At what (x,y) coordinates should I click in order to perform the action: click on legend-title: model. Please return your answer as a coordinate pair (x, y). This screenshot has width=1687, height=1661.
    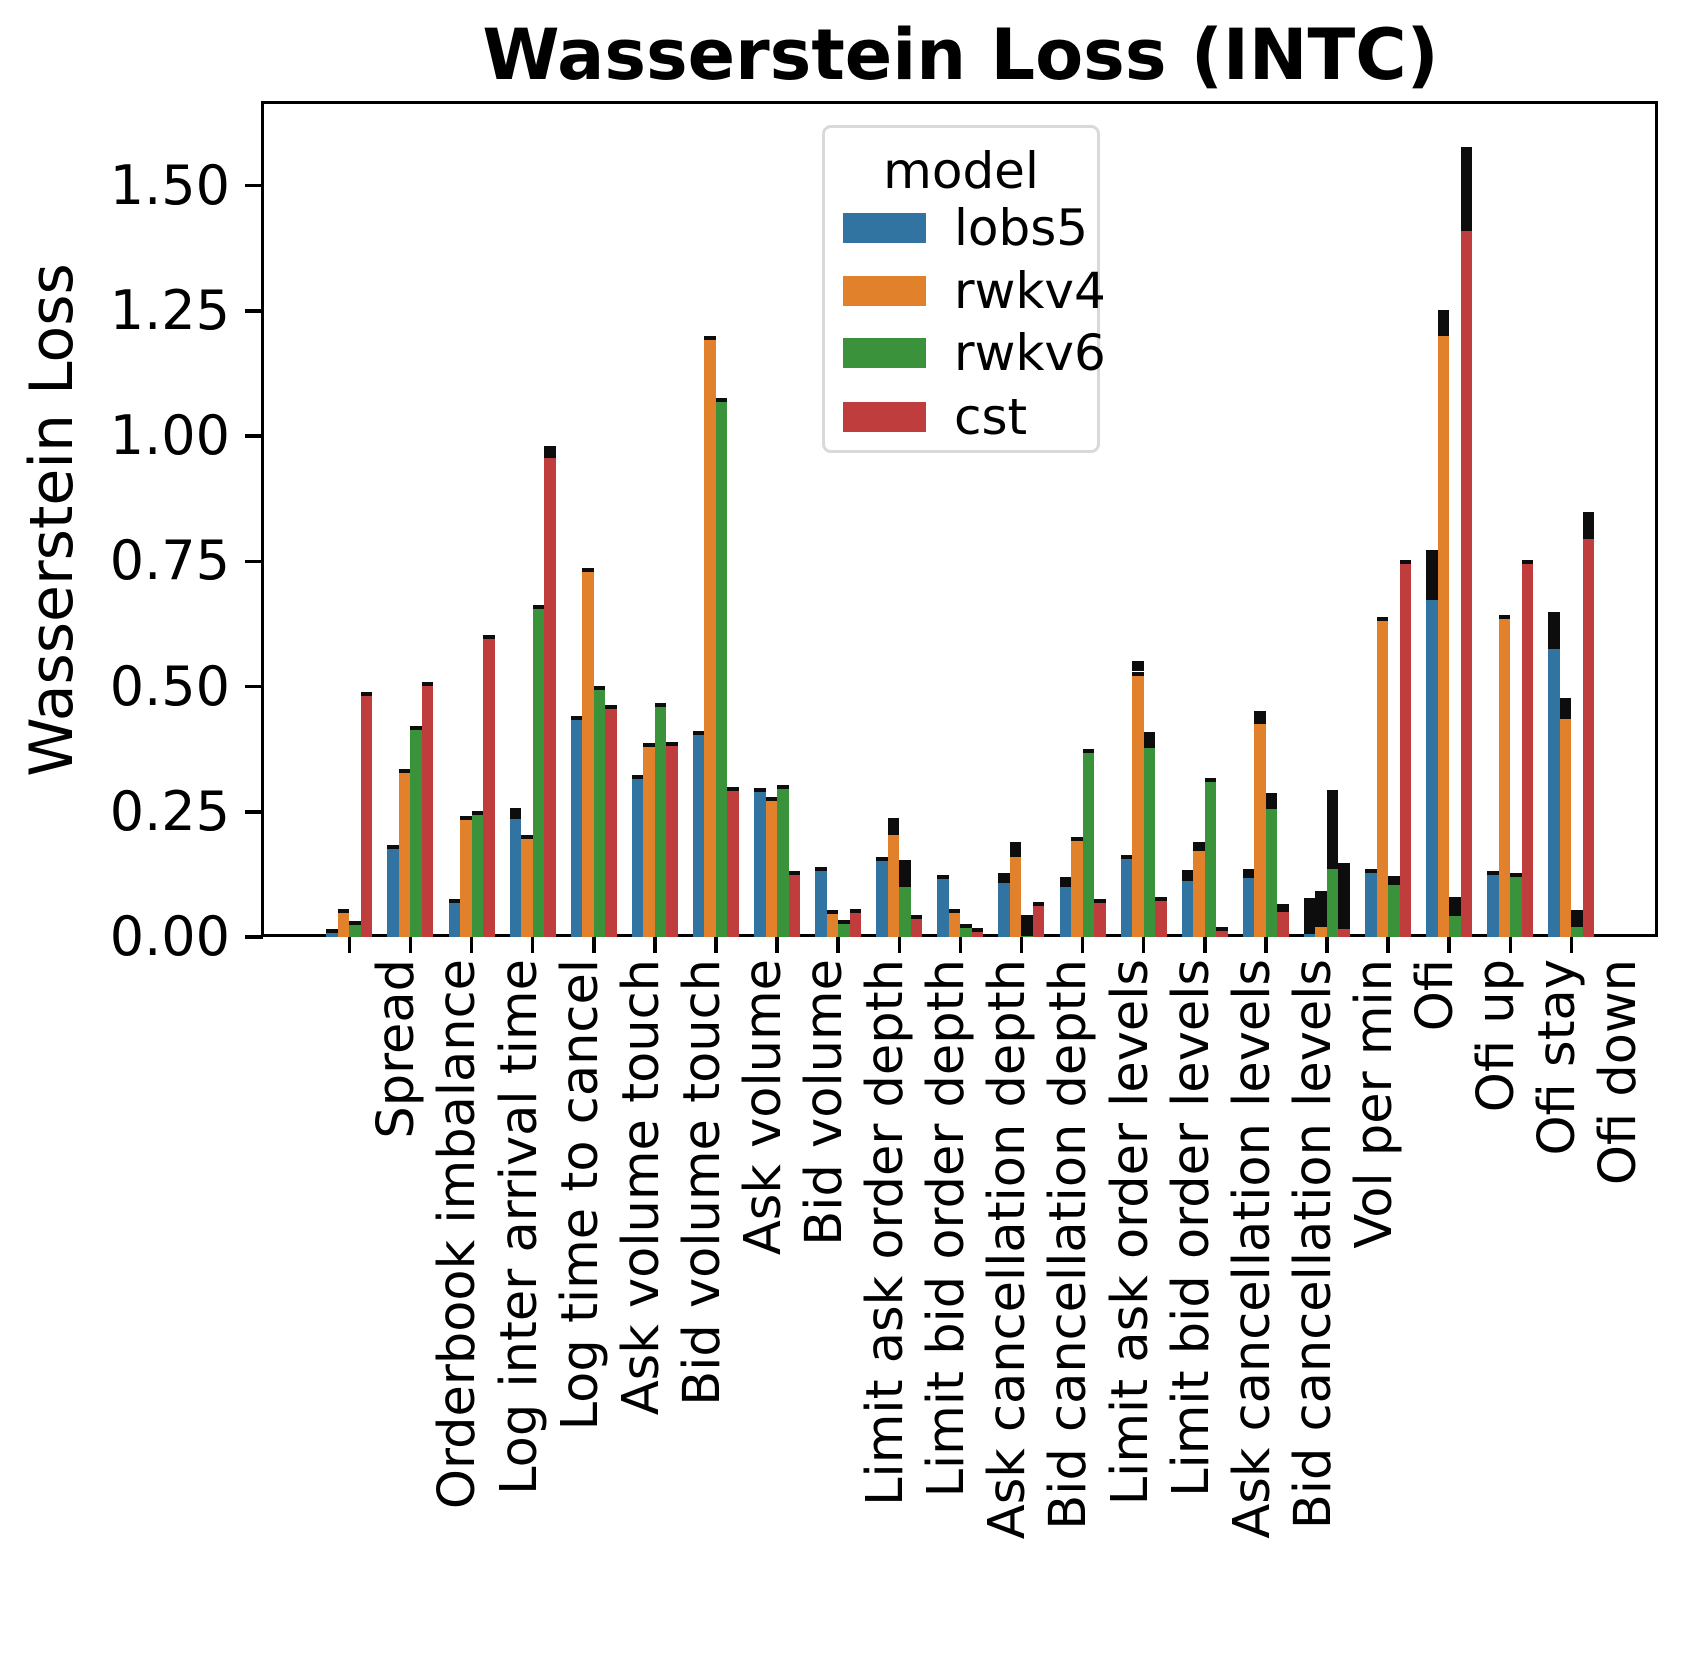
    Looking at the image, I should click on (961, 171).